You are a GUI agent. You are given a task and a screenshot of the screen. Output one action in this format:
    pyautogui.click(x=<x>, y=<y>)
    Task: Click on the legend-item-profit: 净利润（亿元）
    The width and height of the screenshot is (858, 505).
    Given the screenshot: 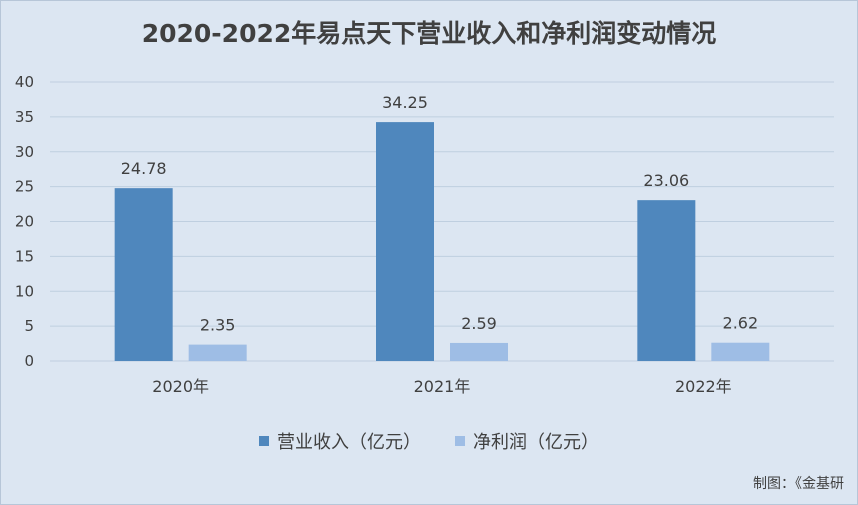 What is the action you would take?
    pyautogui.click(x=527, y=441)
    